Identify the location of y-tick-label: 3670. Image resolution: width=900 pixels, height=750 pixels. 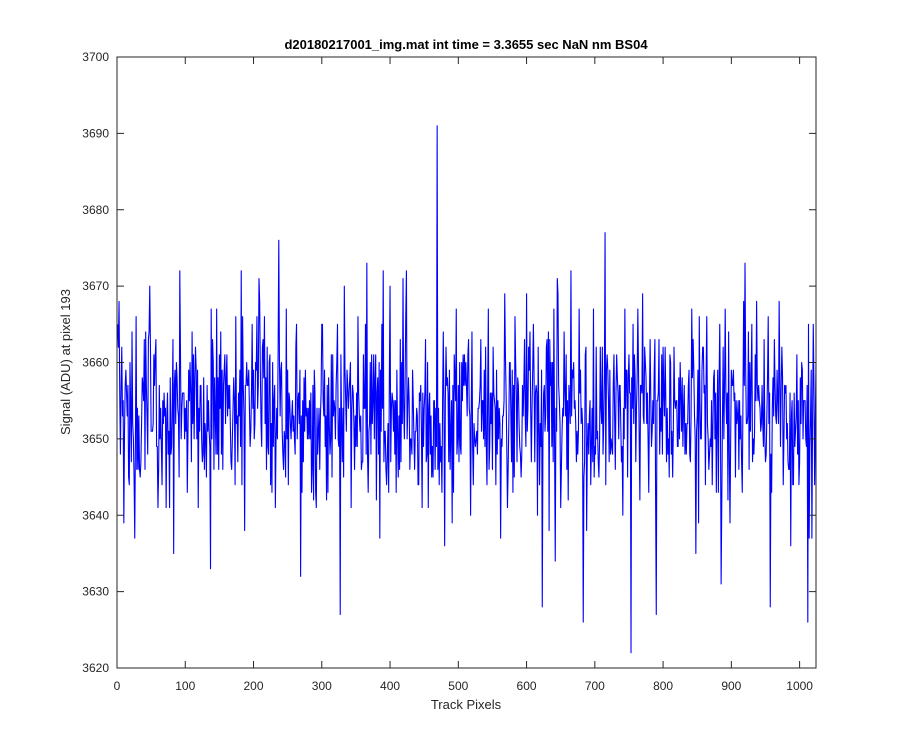
(95, 286).